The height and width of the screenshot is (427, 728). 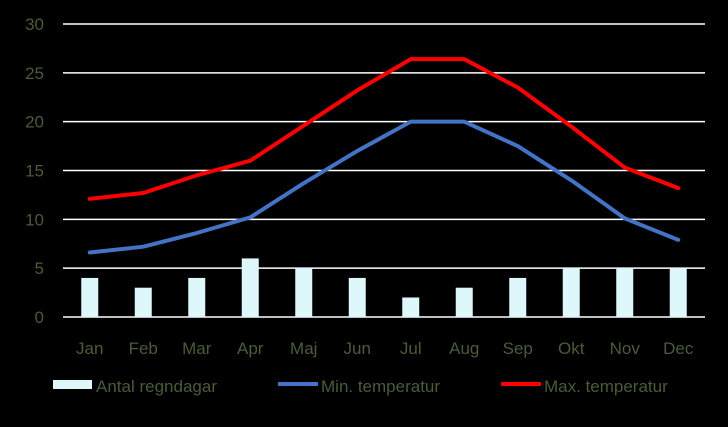 What do you see at coordinates (464, 348) in the screenshot?
I see `x-tick-label: Aug` at bounding box center [464, 348].